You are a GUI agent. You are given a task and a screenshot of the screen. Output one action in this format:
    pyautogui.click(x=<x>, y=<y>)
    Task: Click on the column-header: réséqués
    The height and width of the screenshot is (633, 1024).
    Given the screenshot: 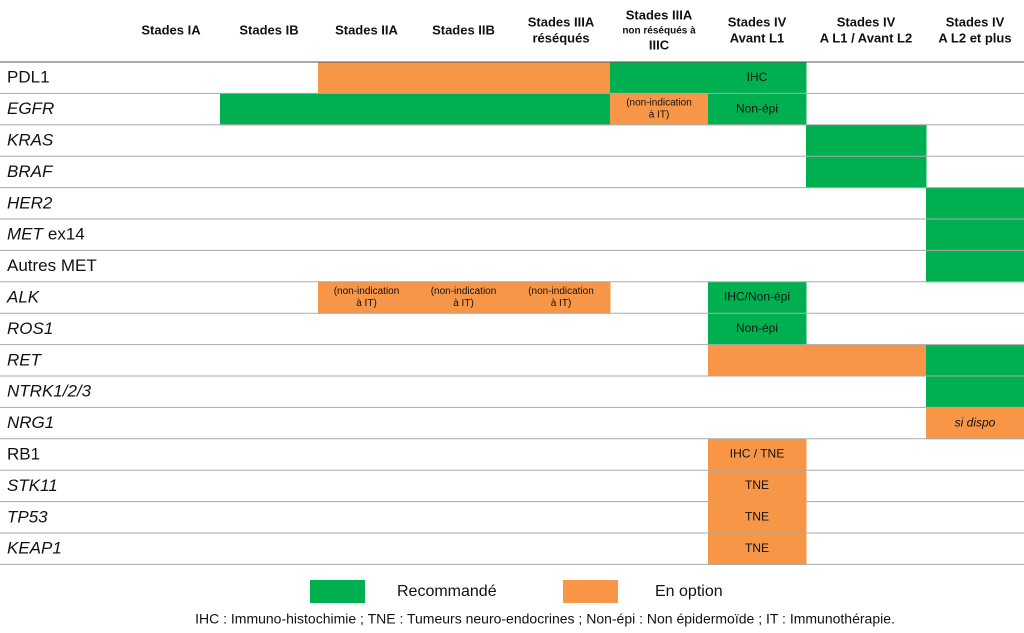 What is the action you would take?
    pyautogui.click(x=560, y=37)
    